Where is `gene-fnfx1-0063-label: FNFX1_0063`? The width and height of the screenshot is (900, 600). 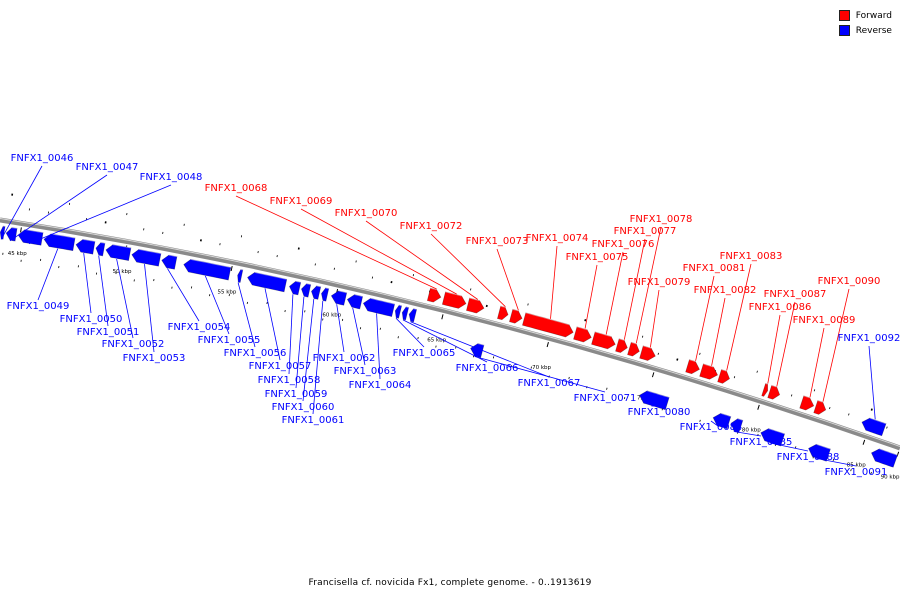 gene-fnfx1-0063-label: FNFX1_0063 is located at coordinates (365, 371).